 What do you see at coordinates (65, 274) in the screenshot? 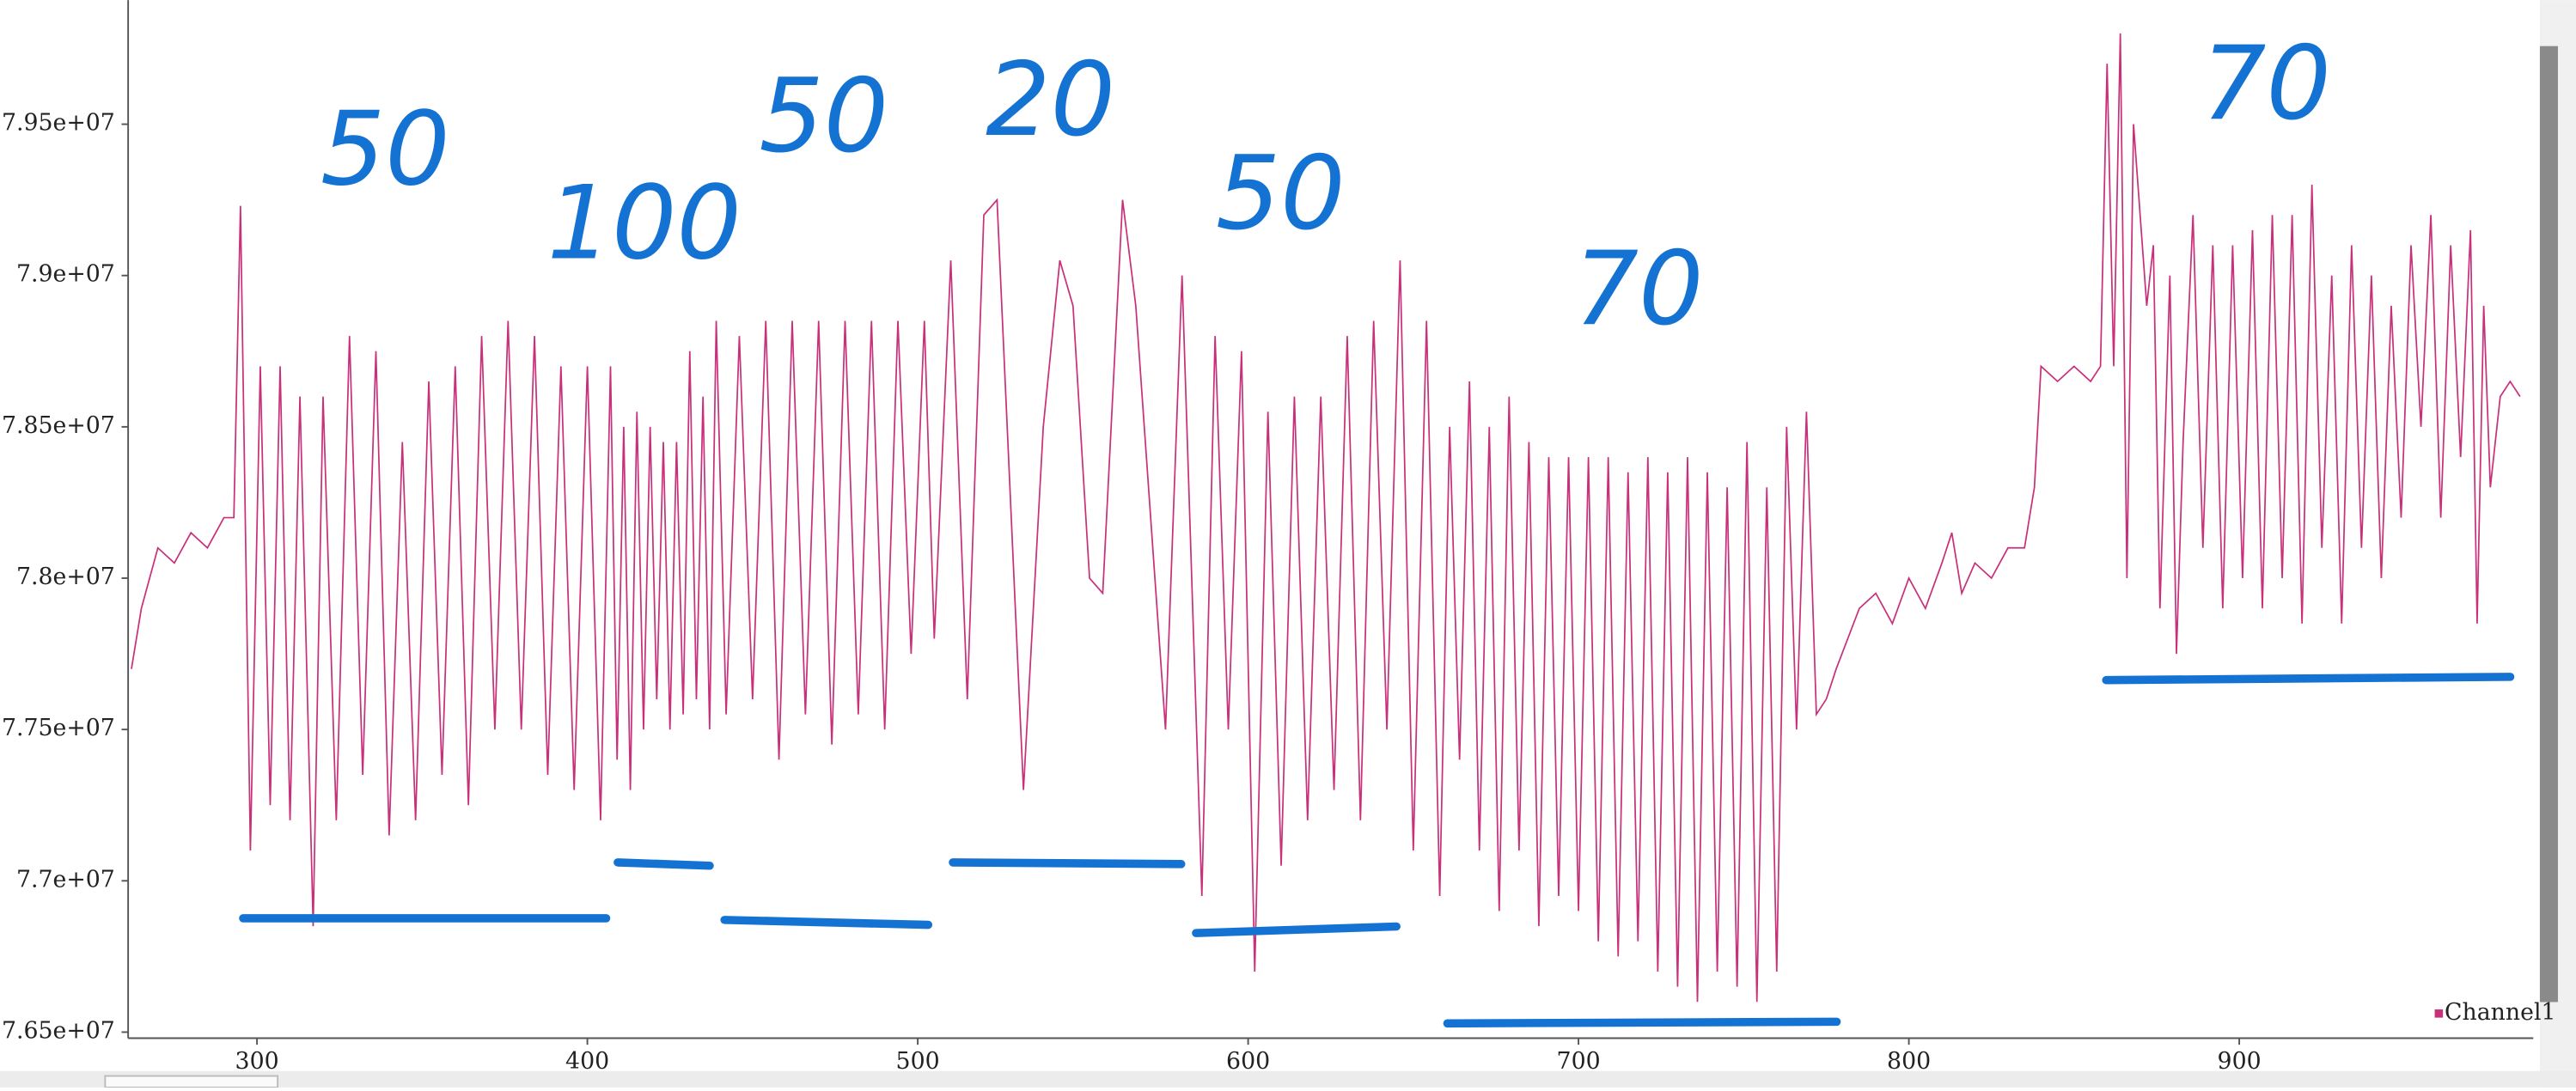
I see `y-tick-label: 7.9e+07` at bounding box center [65, 274].